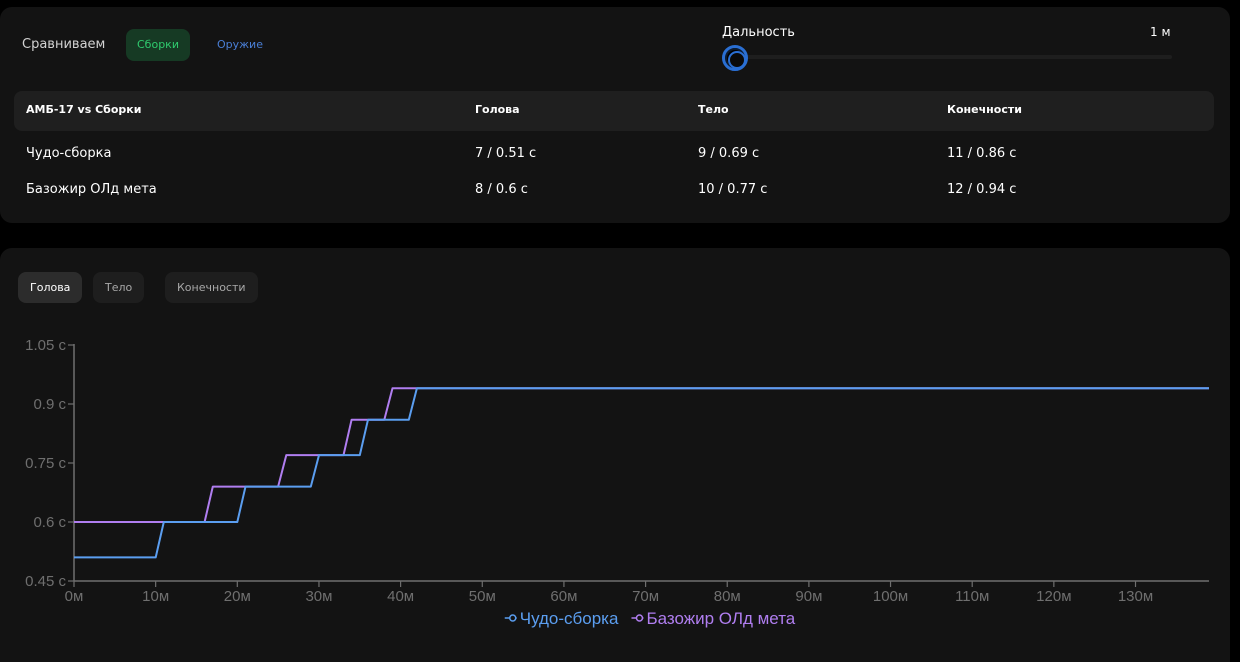  What do you see at coordinates (982, 189) in the screenshot?
I see `table-cell-limbs: 12 / 0.94 с` at bounding box center [982, 189].